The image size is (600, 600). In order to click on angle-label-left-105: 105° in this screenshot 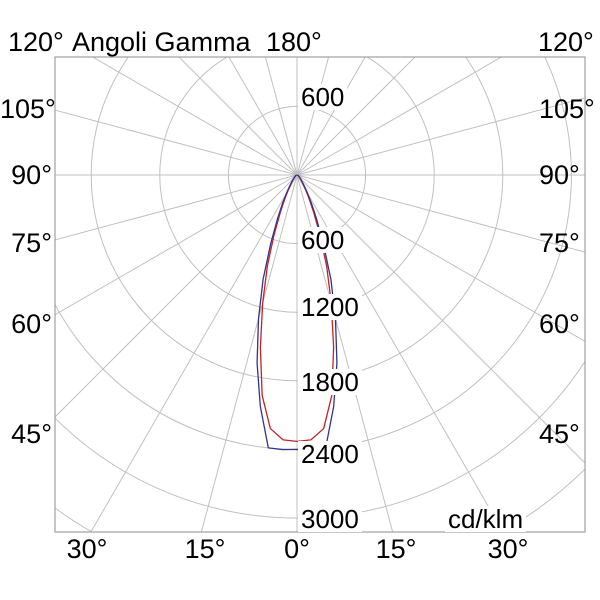, I will do `click(28, 109)`.